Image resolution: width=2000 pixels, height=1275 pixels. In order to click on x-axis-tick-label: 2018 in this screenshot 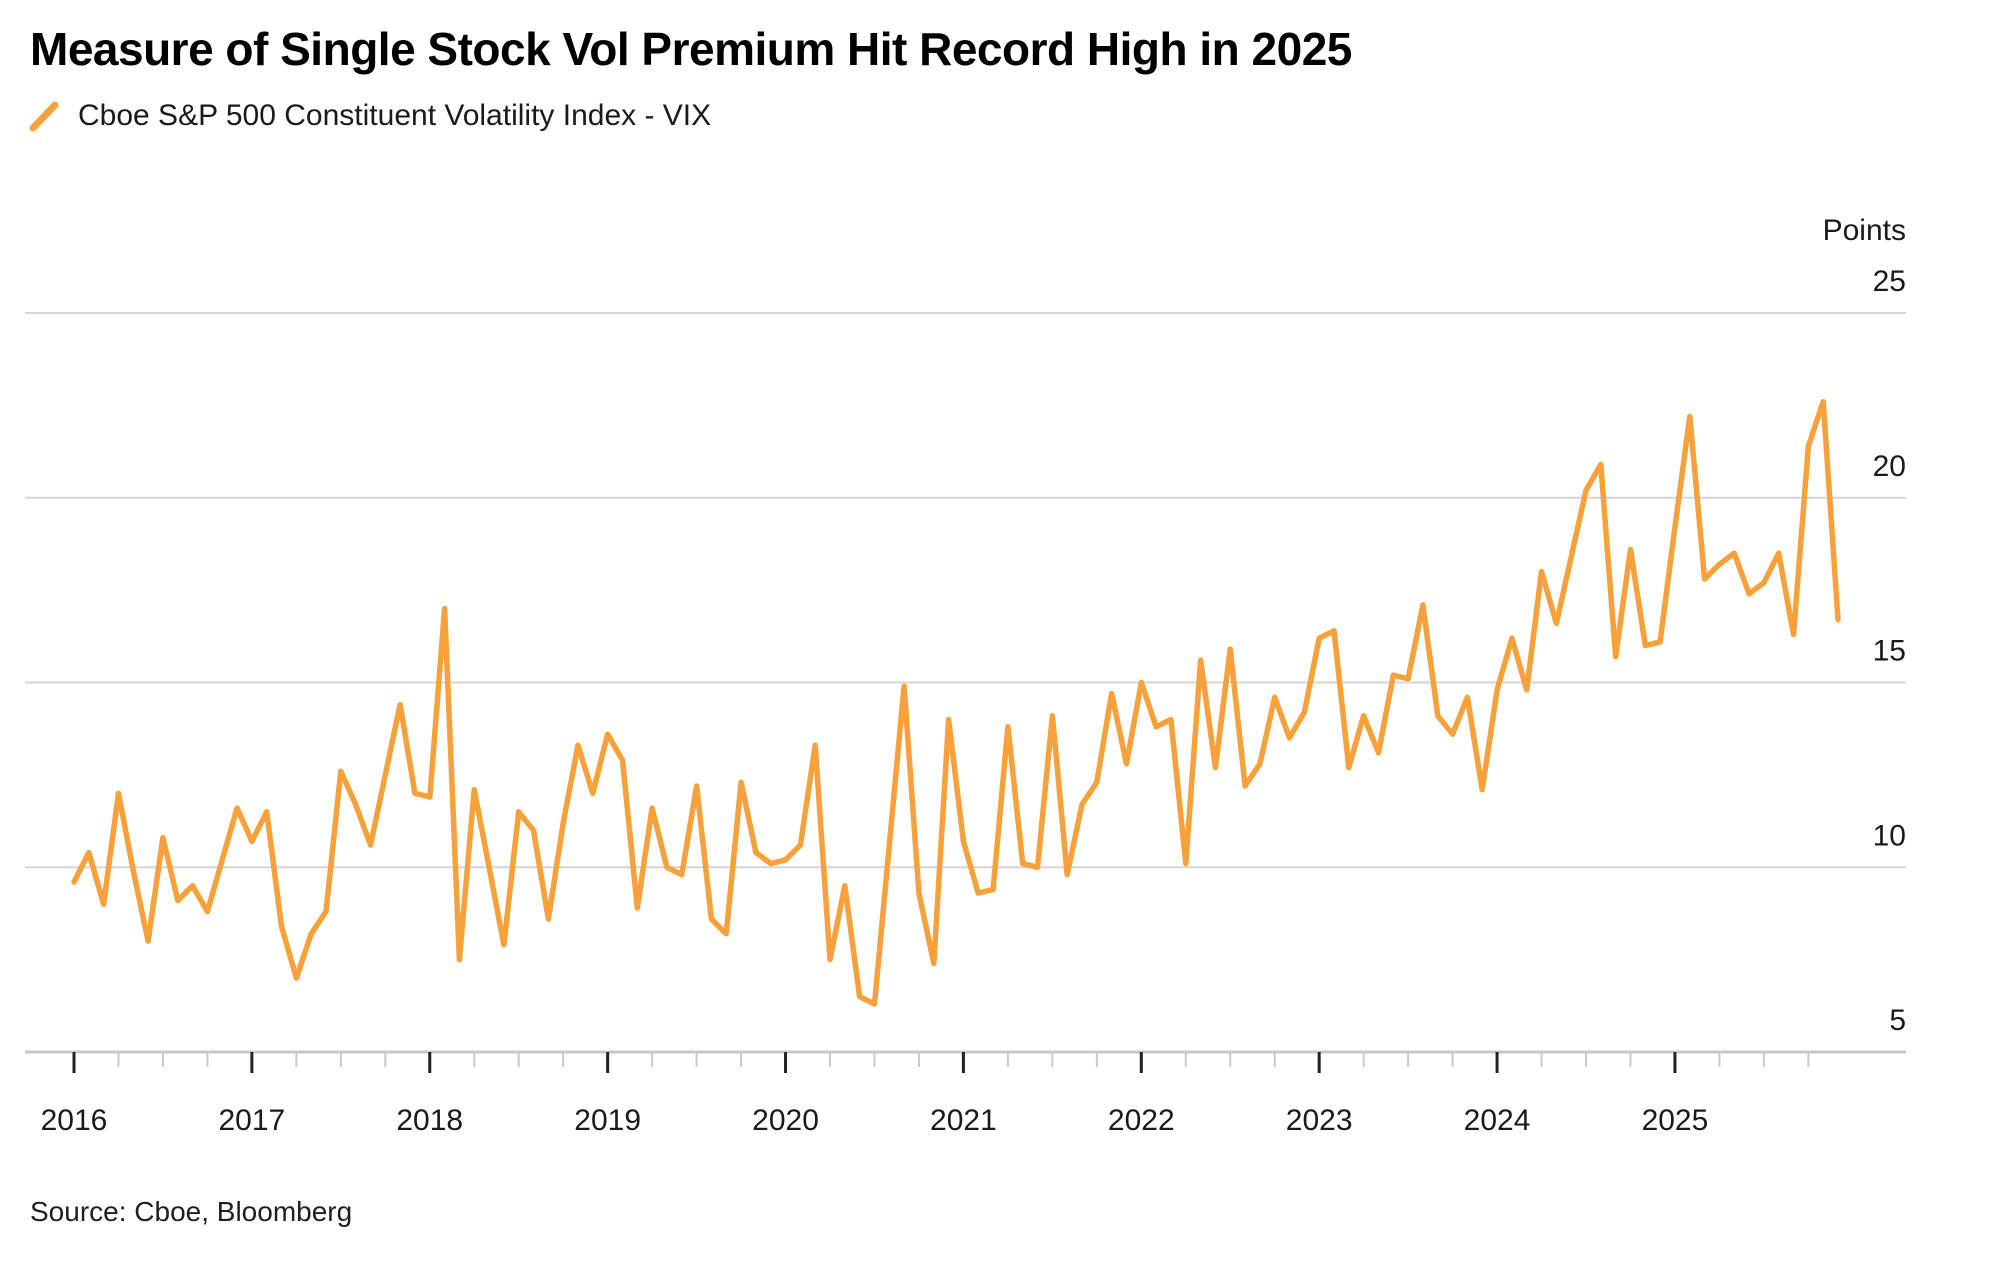, I will do `click(429, 1120)`.